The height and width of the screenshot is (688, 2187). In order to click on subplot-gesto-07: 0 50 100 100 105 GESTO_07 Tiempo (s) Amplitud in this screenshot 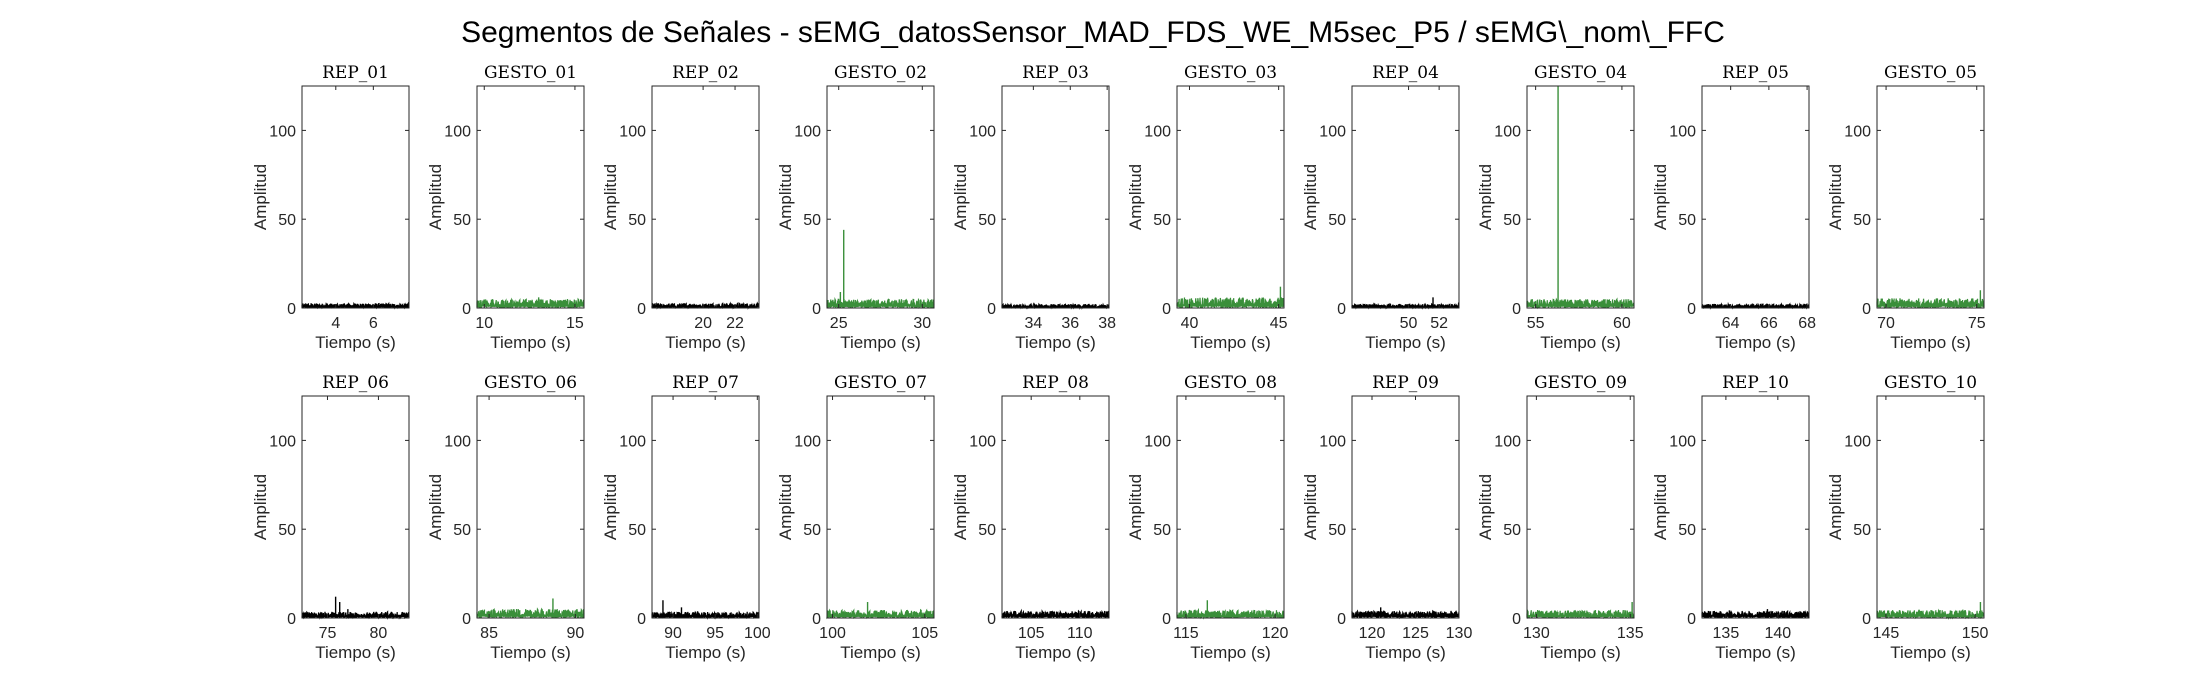, I will do `click(857, 517)`.